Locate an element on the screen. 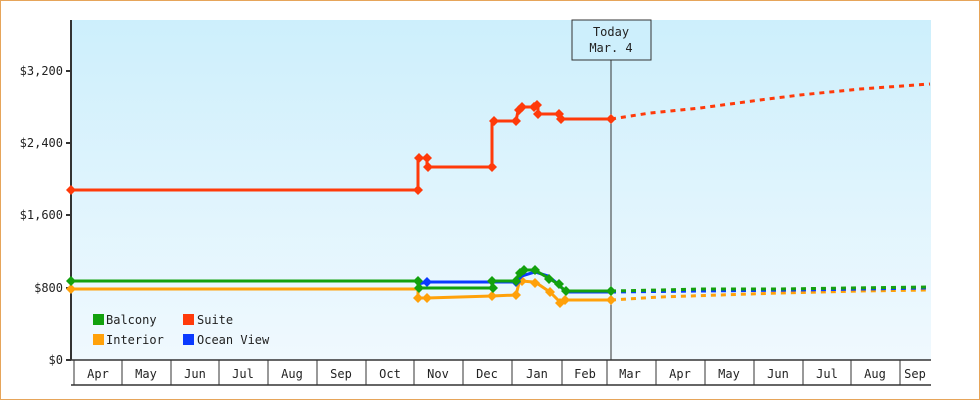 The height and width of the screenshot is (400, 980). legend-label: Suite is located at coordinates (215, 320).